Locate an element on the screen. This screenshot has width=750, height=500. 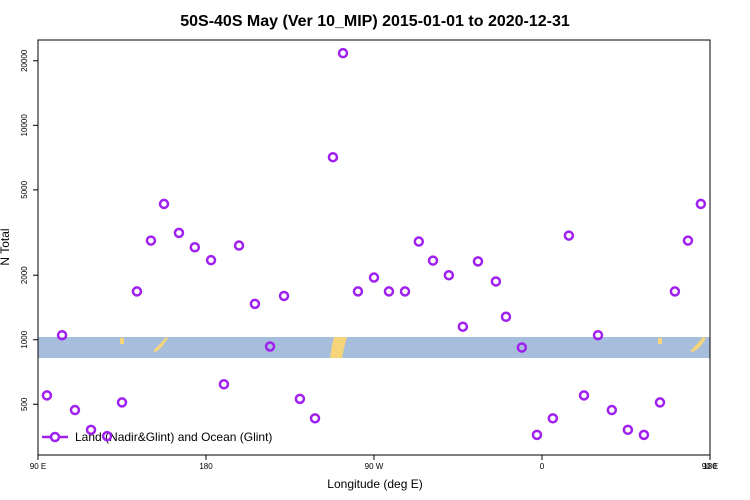
ocean-band is located at coordinates (374, 347).